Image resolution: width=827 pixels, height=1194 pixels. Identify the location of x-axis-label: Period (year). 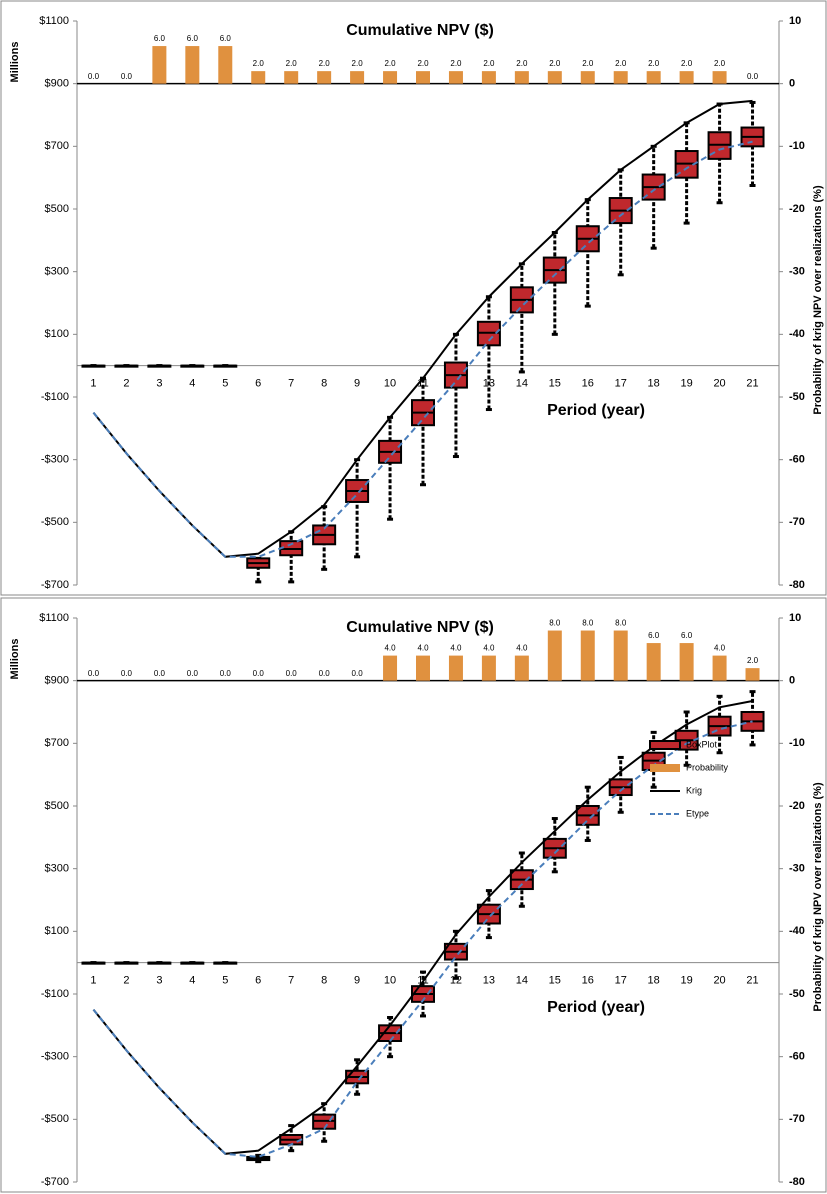
(596, 1007).